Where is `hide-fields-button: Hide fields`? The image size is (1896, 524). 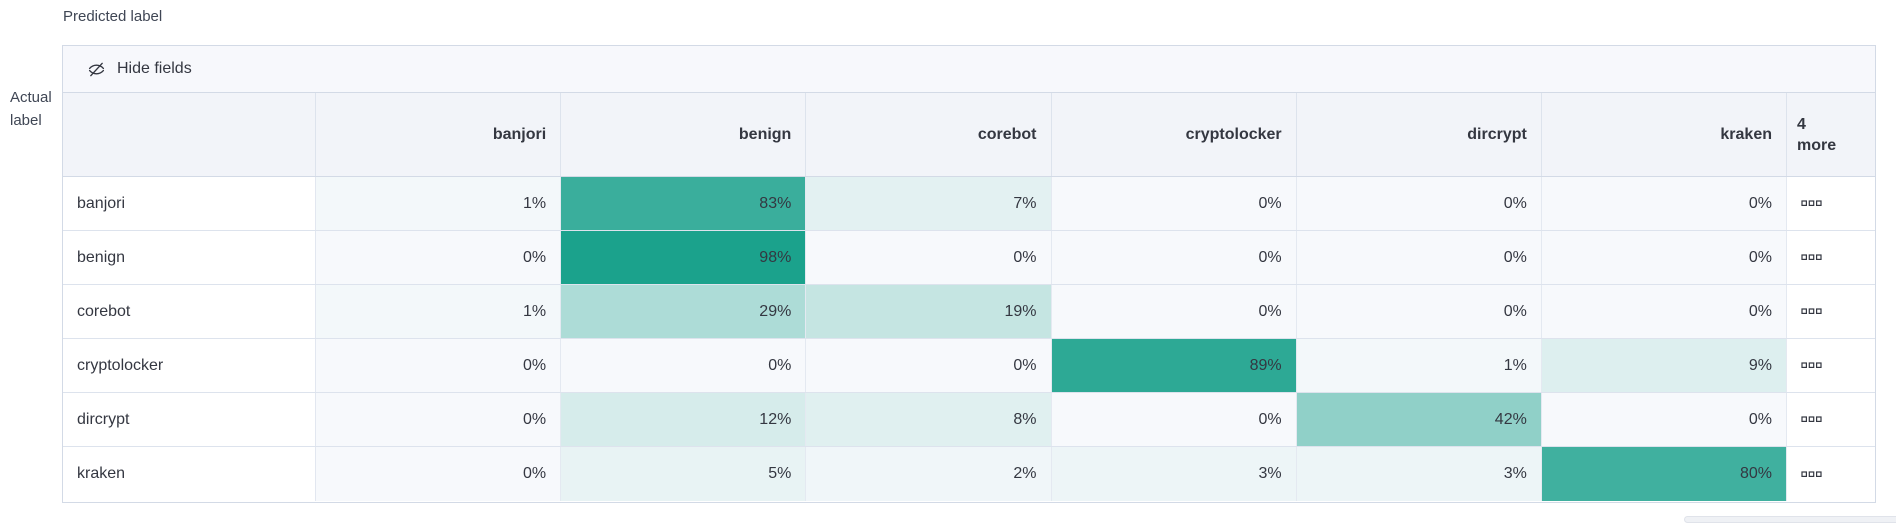 hide-fields-button: Hide fields is located at coordinates (139, 69).